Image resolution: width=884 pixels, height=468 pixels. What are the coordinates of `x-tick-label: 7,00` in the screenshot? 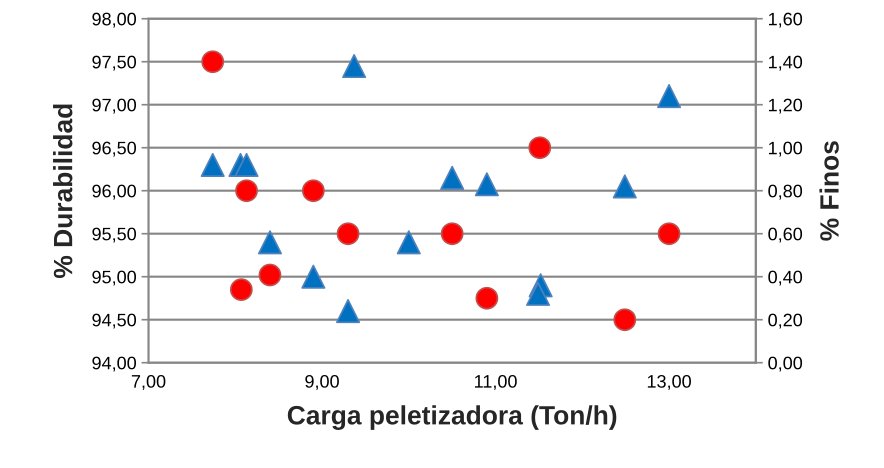 It's located at (149, 382).